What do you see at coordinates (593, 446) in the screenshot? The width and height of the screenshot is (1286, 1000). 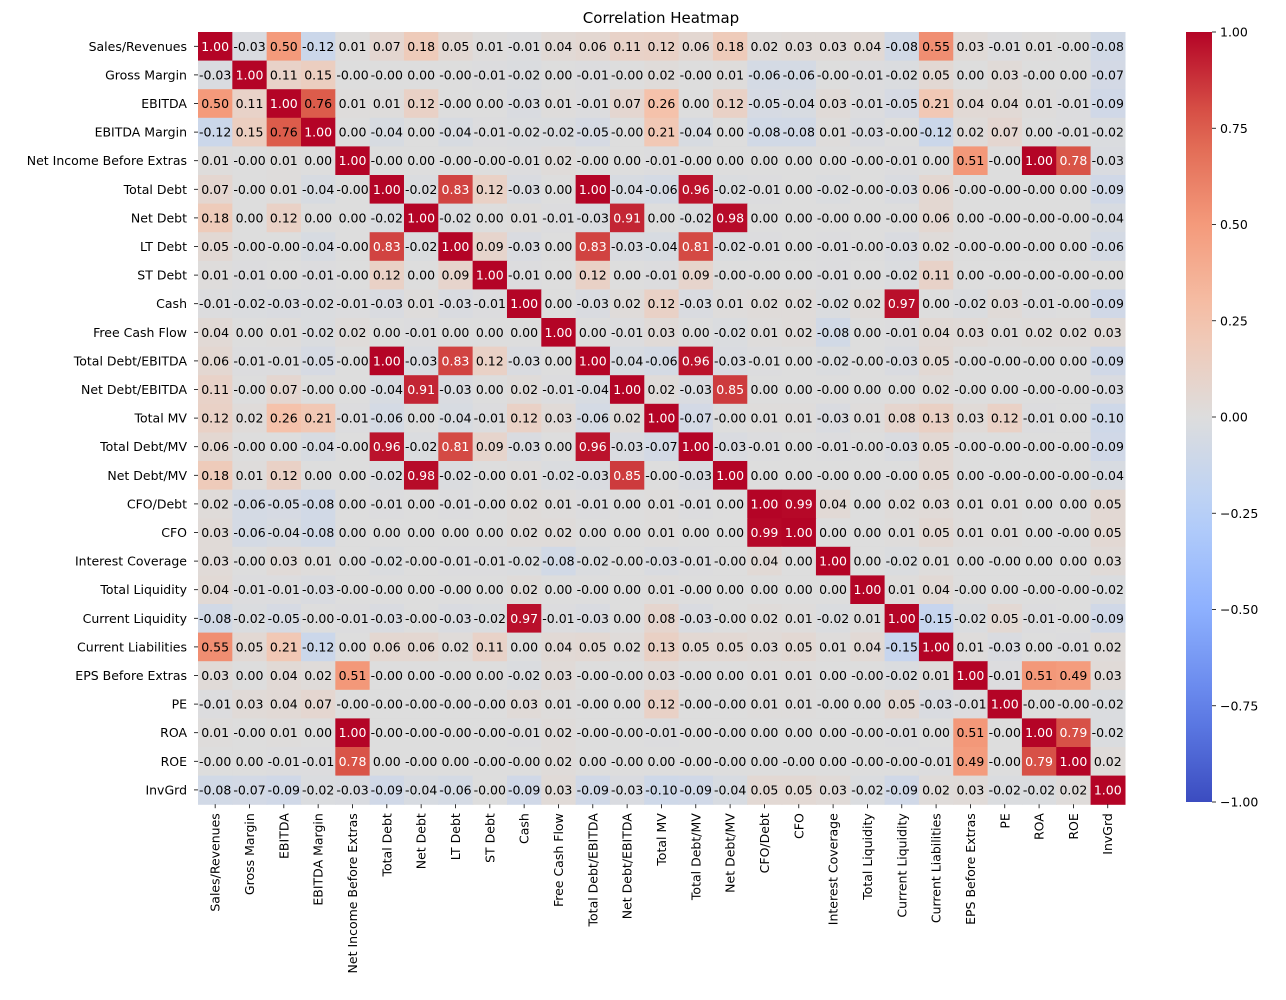 I see `cell-value-label: 0.96` at bounding box center [593, 446].